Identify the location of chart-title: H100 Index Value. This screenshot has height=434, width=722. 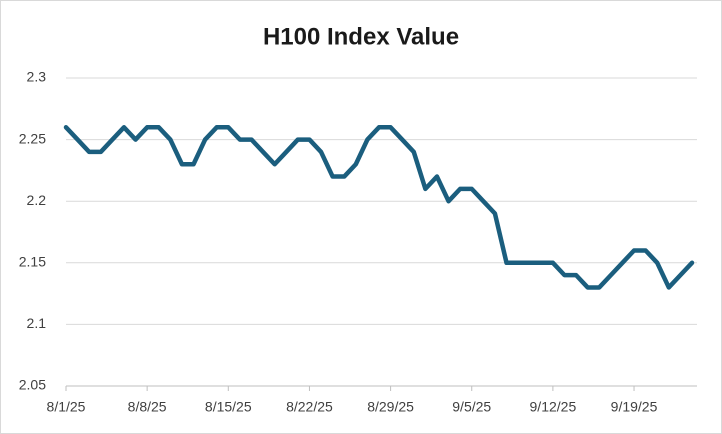
(361, 36).